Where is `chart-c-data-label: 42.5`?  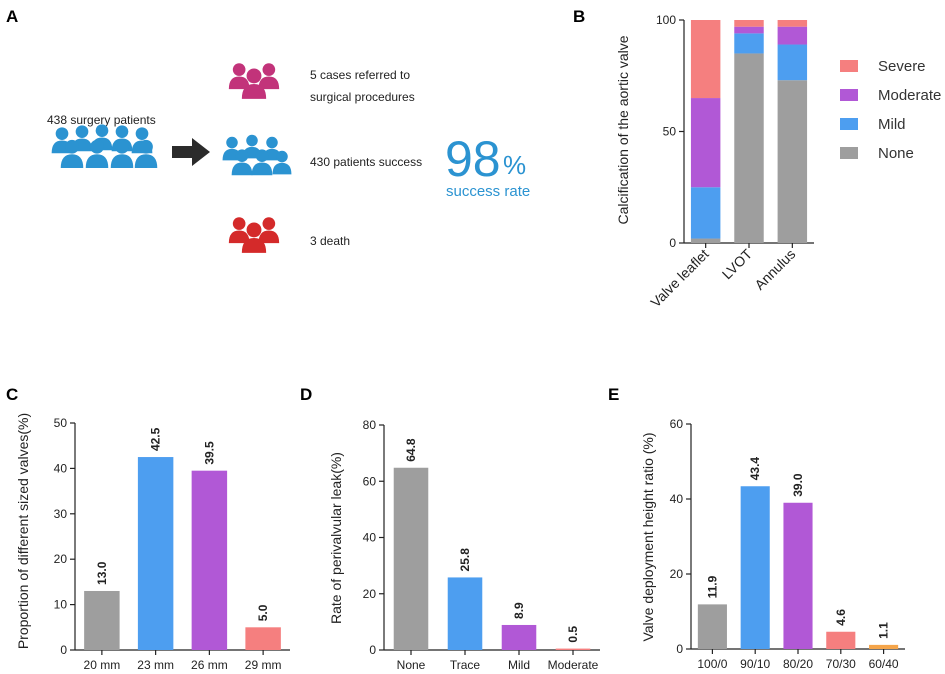 chart-c-data-label: 42.5 is located at coordinates (156, 439).